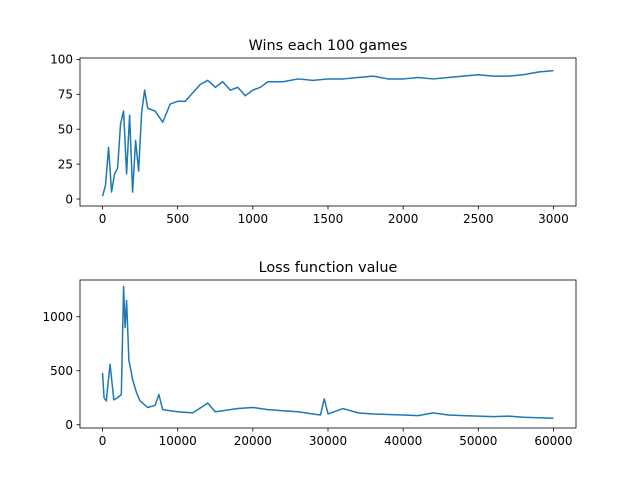 The image size is (640, 480). What do you see at coordinates (103, 219) in the screenshot?
I see `wins-xtick-label: 0` at bounding box center [103, 219].